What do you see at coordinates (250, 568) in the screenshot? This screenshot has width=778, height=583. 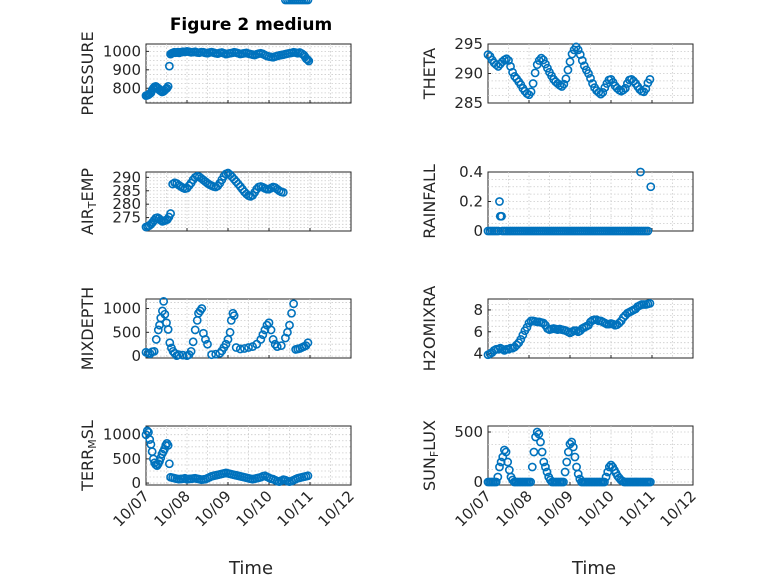 I see `x-axis-label-left: Time` at bounding box center [250, 568].